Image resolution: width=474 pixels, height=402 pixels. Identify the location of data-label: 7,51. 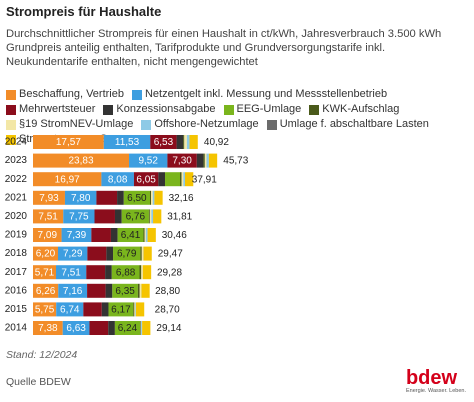
(48, 217).